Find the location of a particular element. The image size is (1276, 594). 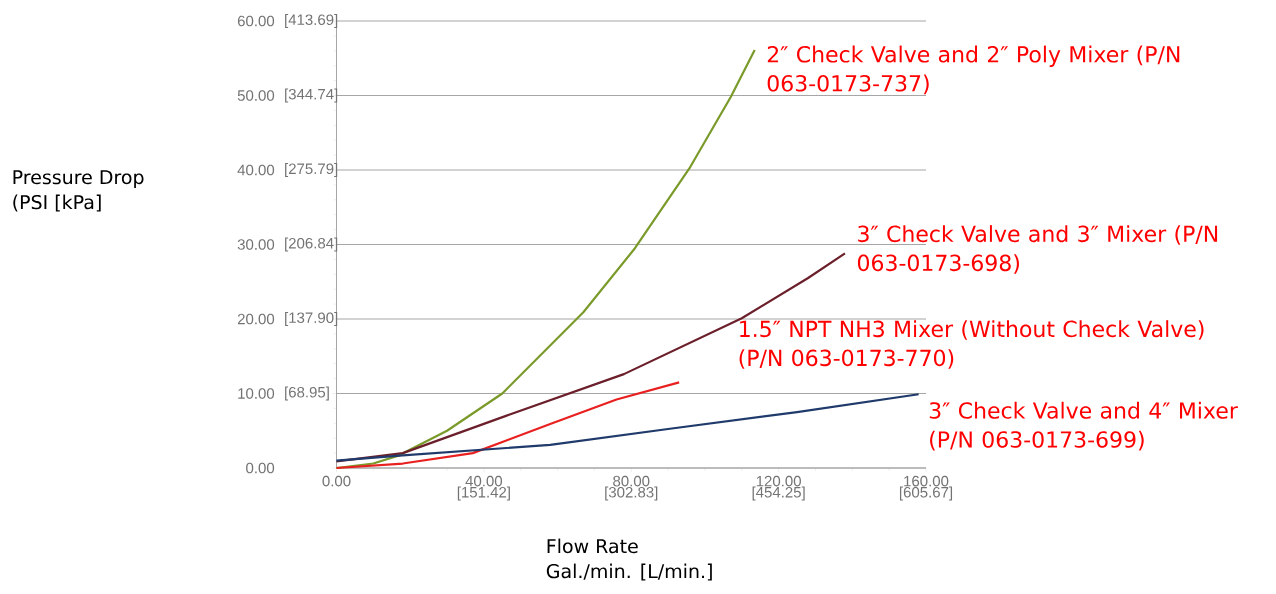

y2-tick-label: [413.69] is located at coordinates (311, 21).